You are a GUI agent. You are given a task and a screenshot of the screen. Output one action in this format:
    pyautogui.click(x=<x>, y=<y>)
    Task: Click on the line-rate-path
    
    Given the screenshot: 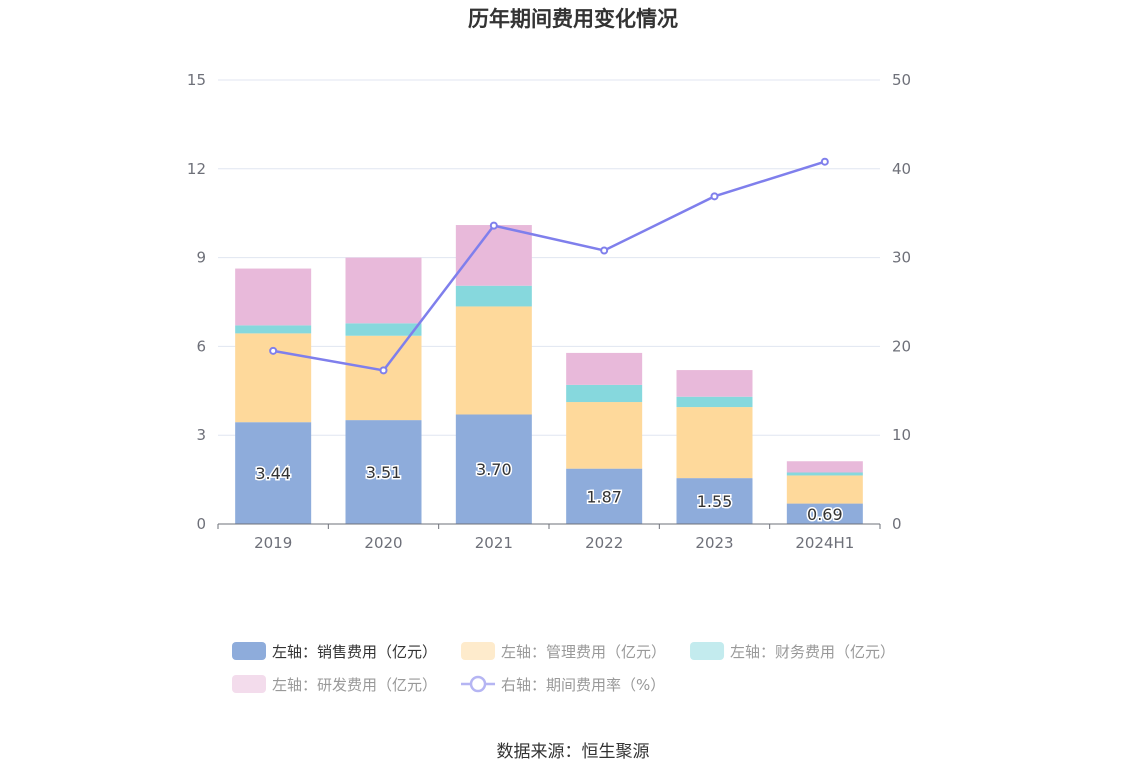 What is the action you would take?
    pyautogui.click(x=549, y=266)
    